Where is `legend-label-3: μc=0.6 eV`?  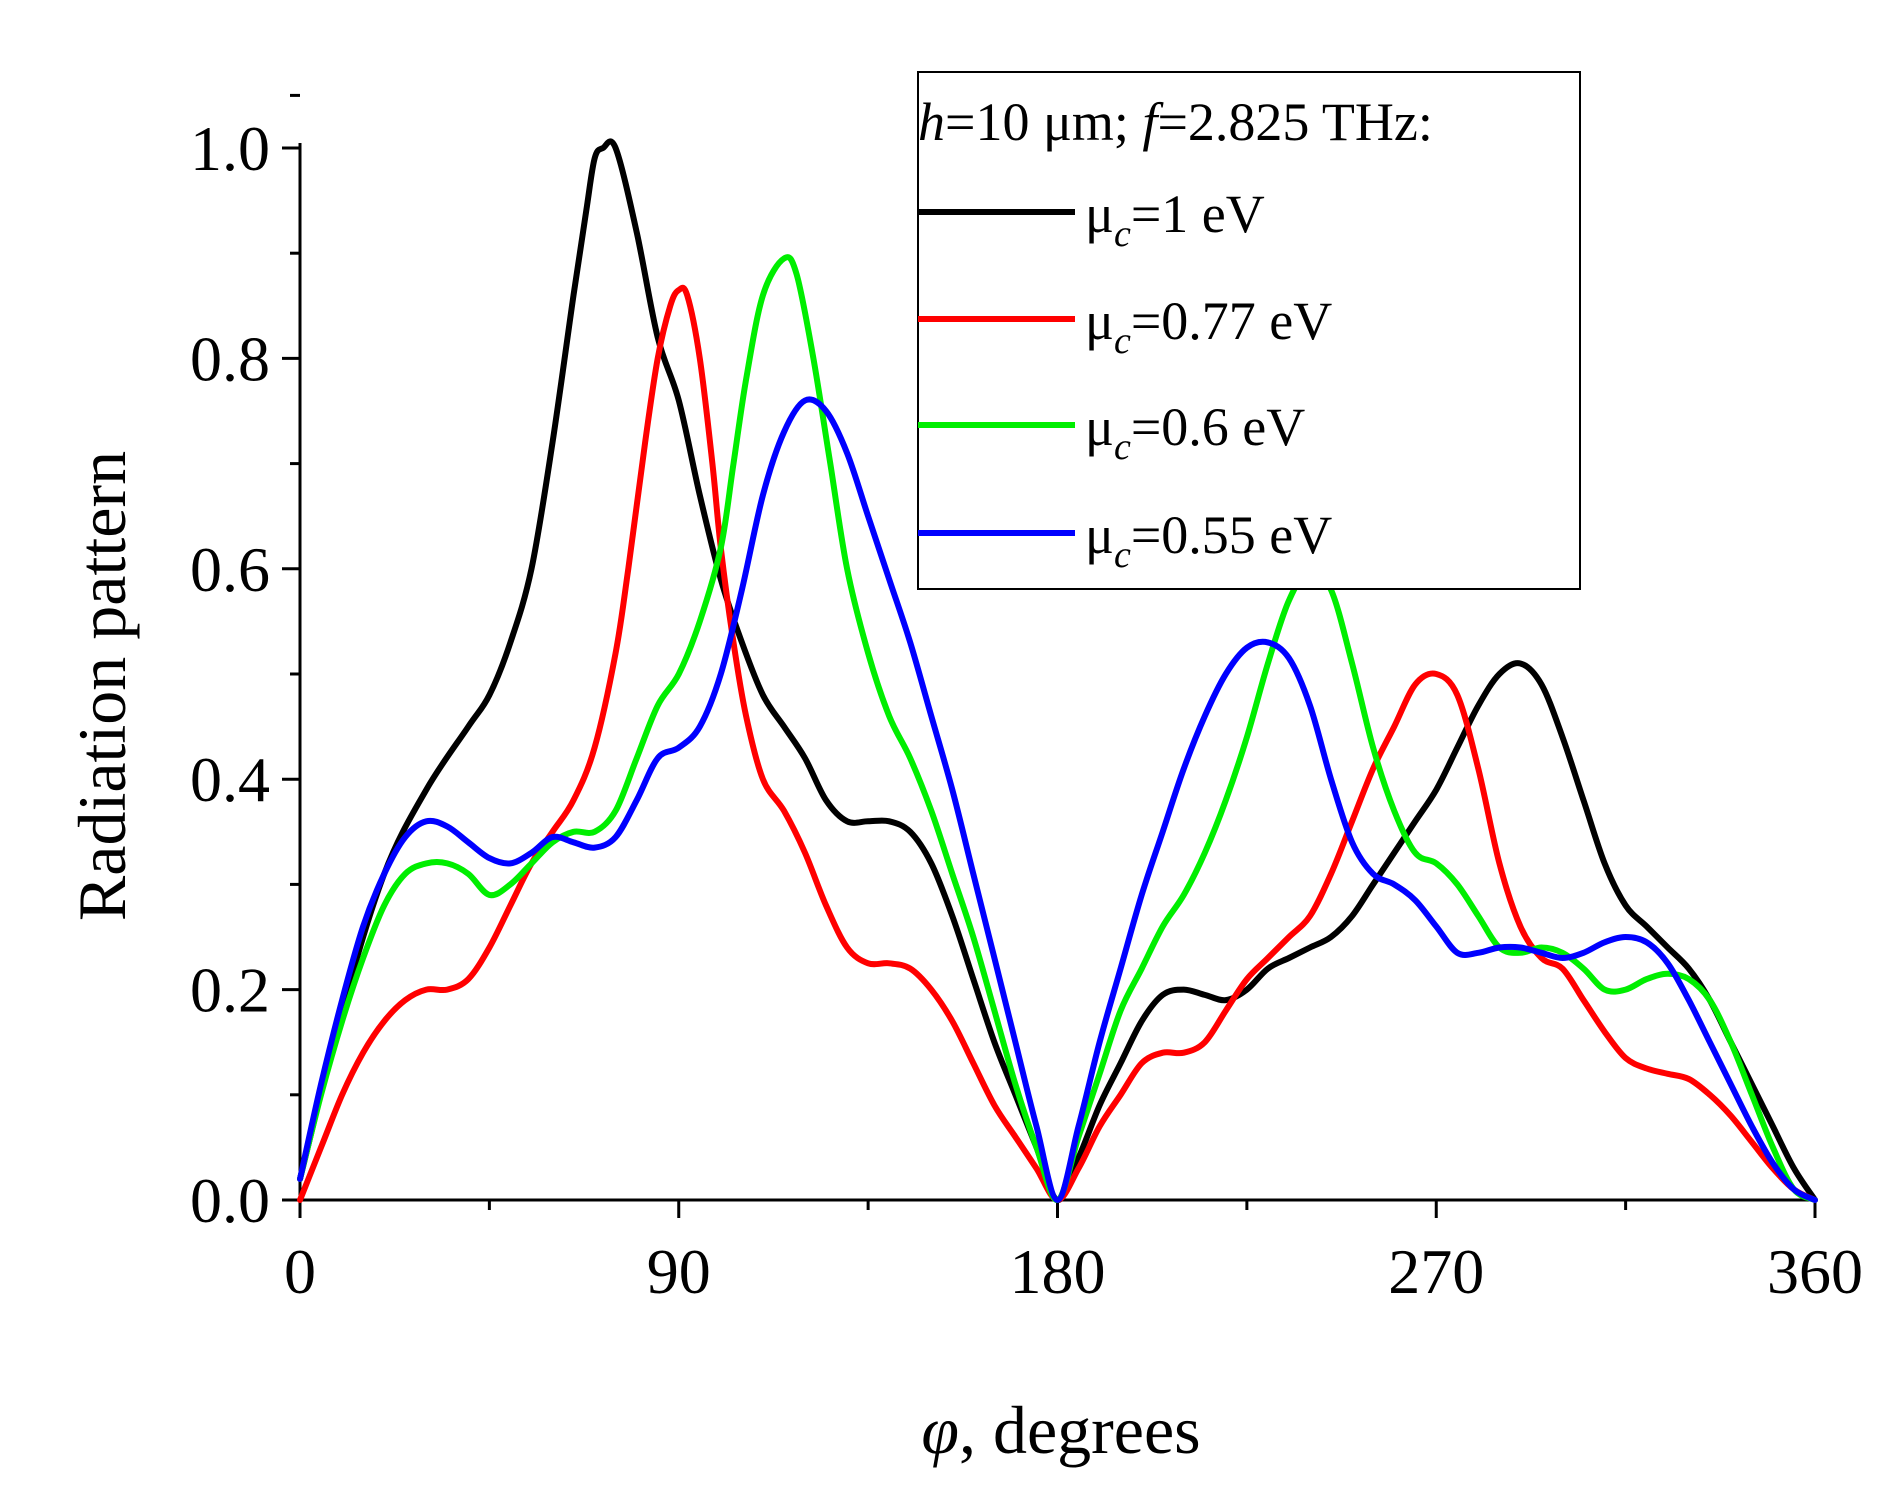
legend-label-3: μc=0.6 eV is located at coordinates (1195, 432).